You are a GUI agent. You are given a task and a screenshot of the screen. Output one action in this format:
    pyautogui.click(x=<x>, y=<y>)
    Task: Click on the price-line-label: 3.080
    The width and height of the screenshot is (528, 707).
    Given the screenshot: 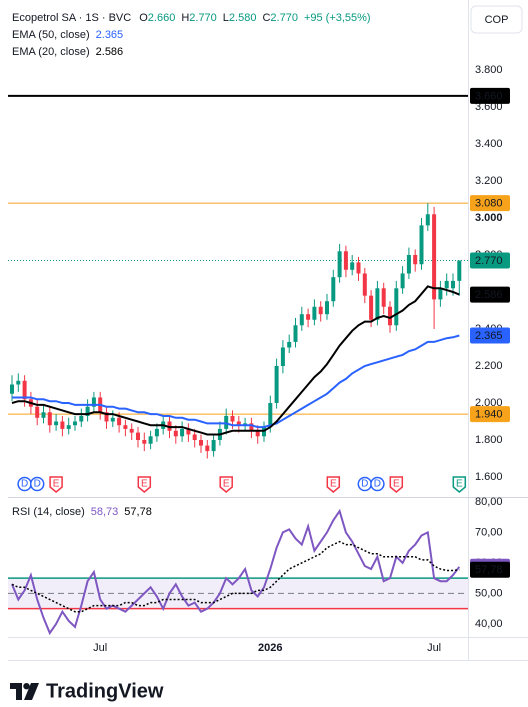 What is the action you would take?
    pyautogui.click(x=489, y=204)
    